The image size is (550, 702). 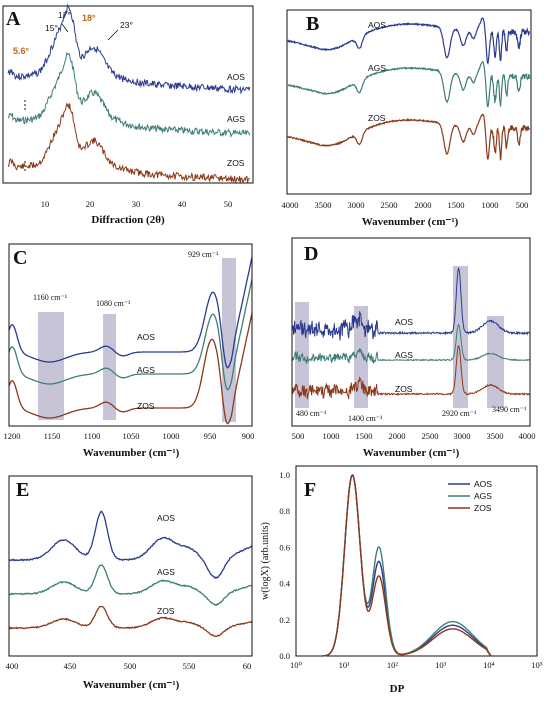 What do you see at coordinates (12, 666) in the screenshot?
I see `panel-e-xtick: 400` at bounding box center [12, 666].